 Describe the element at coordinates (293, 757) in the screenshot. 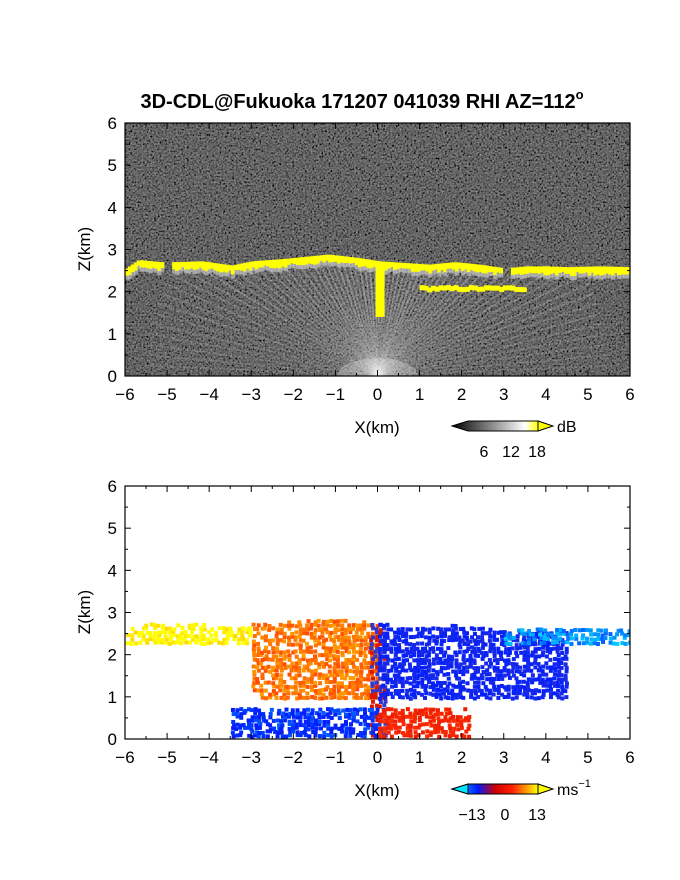

I see `x-tick-label: −2` at that location.